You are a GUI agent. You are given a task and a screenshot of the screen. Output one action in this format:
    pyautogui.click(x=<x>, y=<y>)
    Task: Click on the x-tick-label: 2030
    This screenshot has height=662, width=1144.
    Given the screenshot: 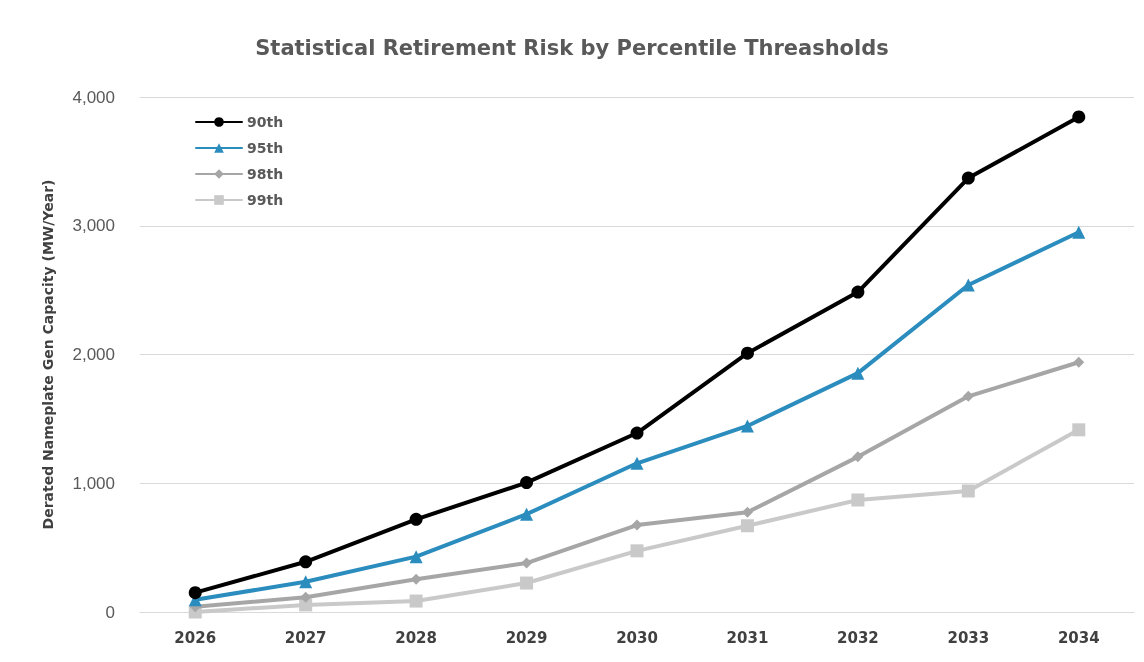 What is the action you would take?
    pyautogui.click(x=637, y=637)
    